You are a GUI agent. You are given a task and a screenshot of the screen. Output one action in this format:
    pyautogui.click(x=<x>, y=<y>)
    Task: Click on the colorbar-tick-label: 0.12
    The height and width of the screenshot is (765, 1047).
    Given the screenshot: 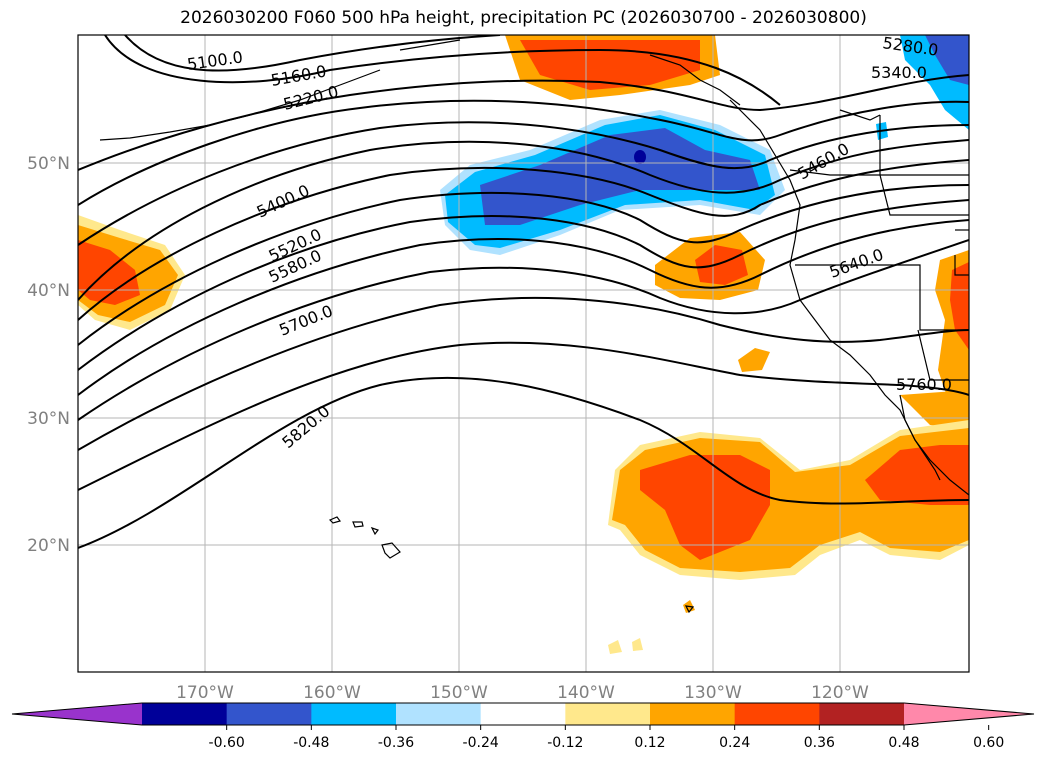 What is the action you would take?
    pyautogui.click(x=649, y=743)
    